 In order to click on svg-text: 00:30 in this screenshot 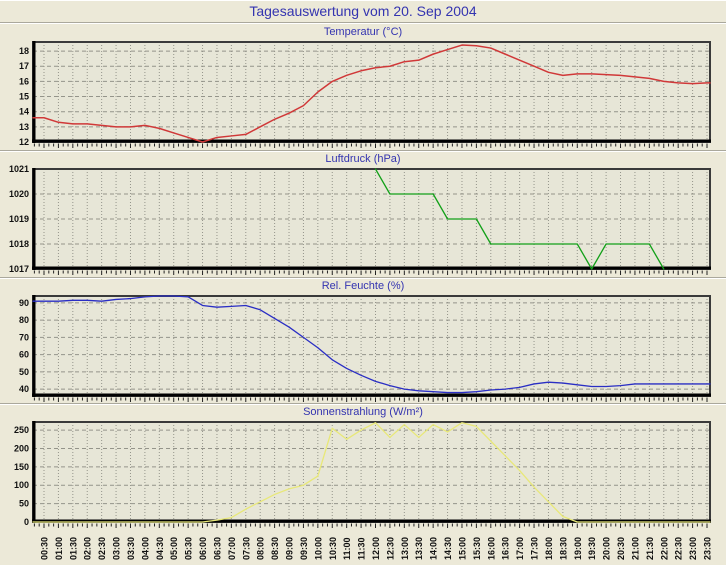, I will do `click(45, 548)`.